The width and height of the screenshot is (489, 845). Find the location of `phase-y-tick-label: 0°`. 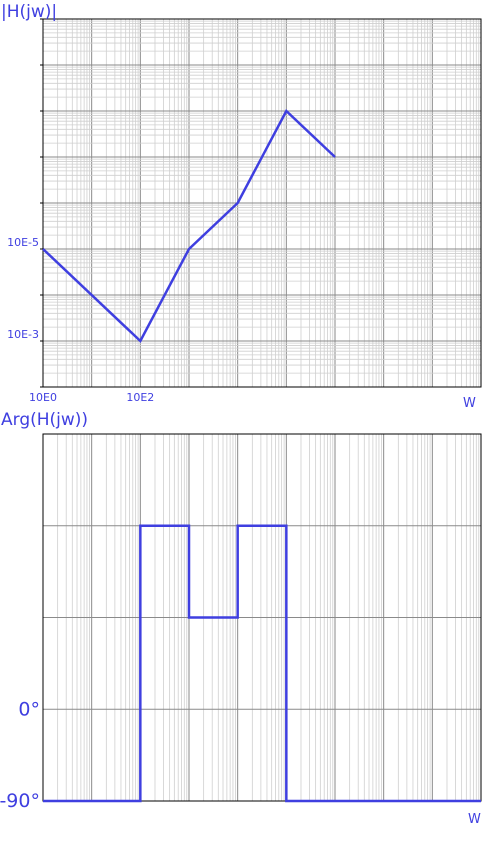

phase-y-tick-label: 0° is located at coordinates (29, 709).